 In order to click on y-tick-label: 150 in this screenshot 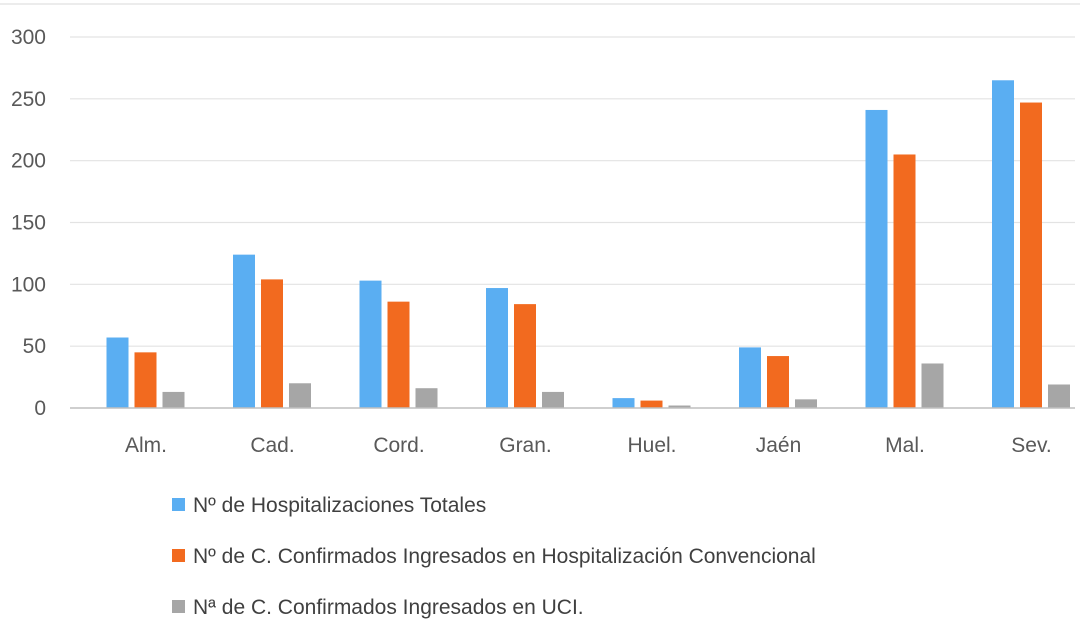, I will do `click(28, 223)`.